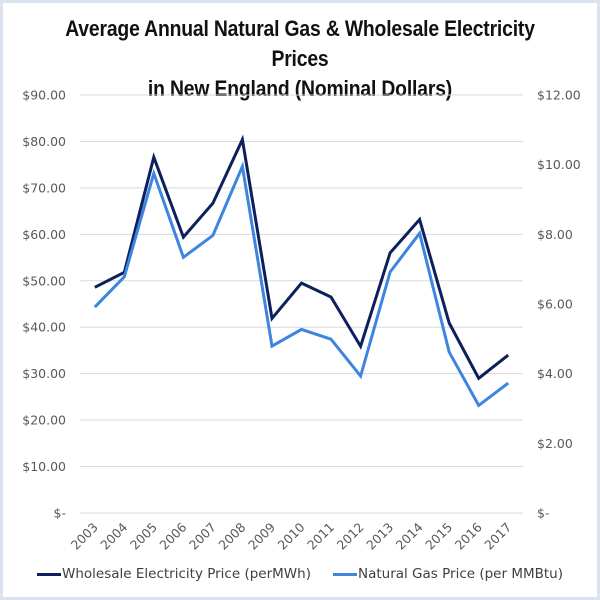 The height and width of the screenshot is (600, 600). I want to click on x-tick-label: 2007, so click(202, 536).